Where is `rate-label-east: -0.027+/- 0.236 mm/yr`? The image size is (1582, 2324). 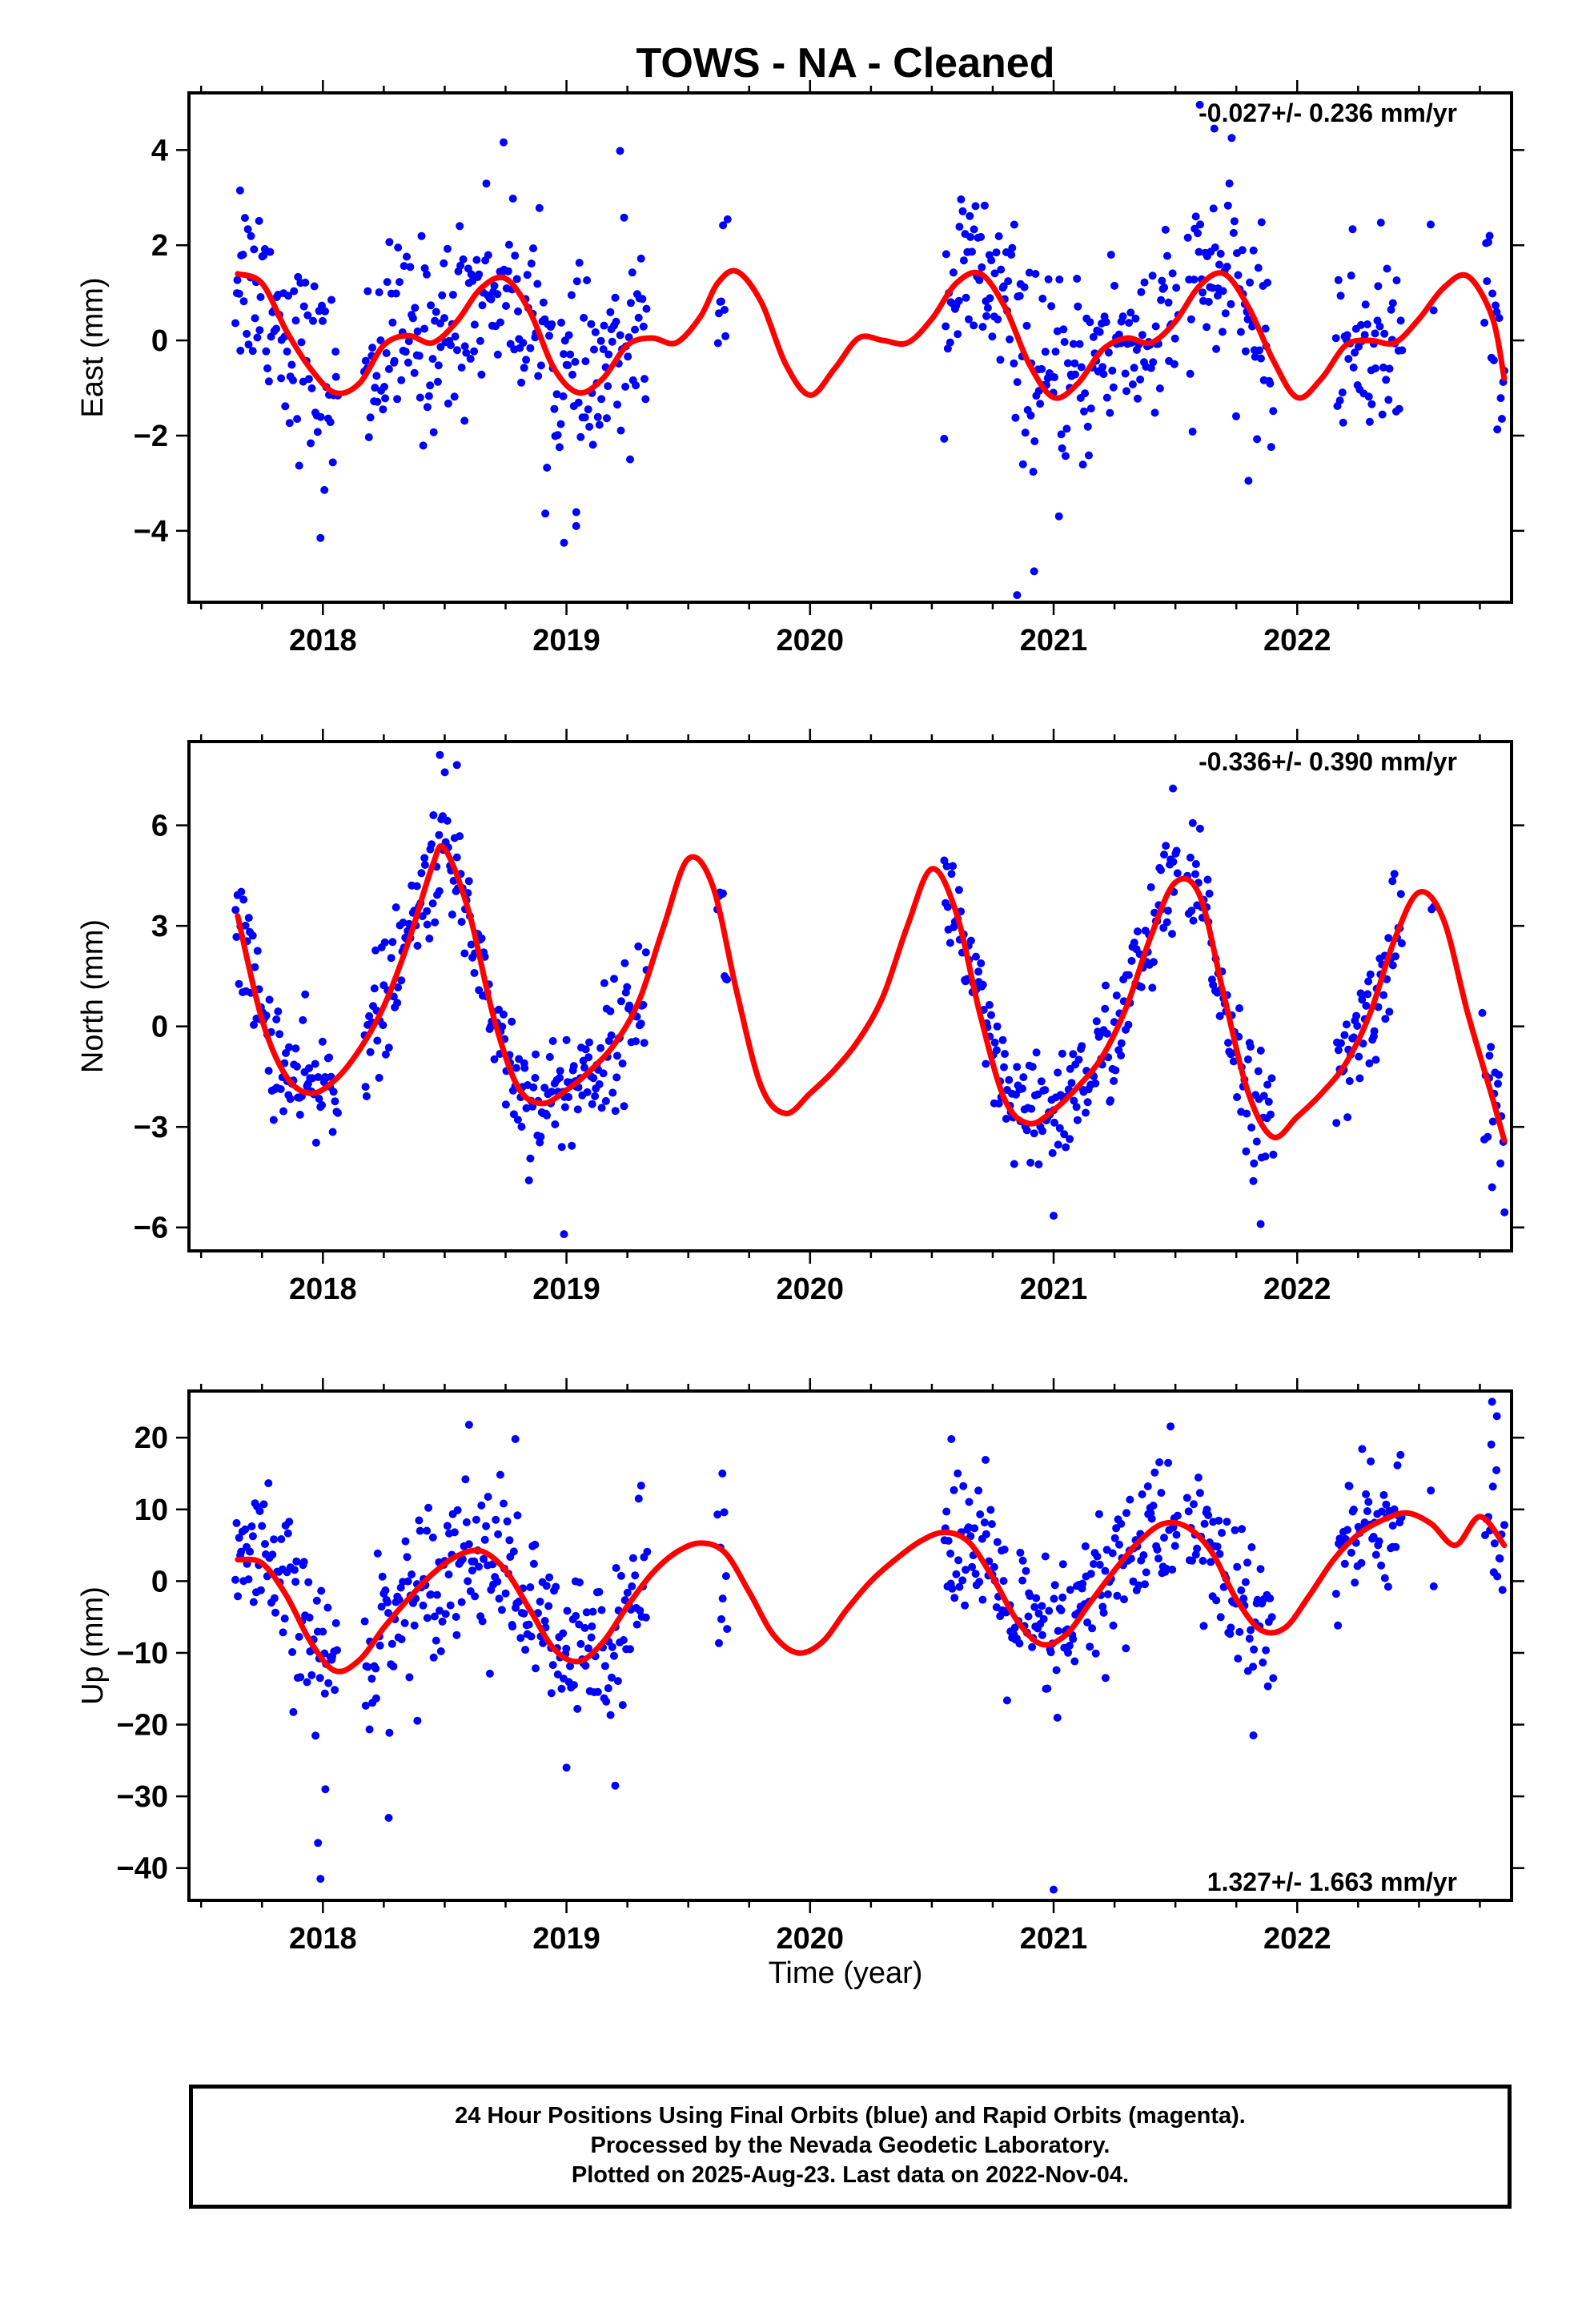 rate-label-east: -0.027+/- 0.236 mm/yr is located at coordinates (1328, 113).